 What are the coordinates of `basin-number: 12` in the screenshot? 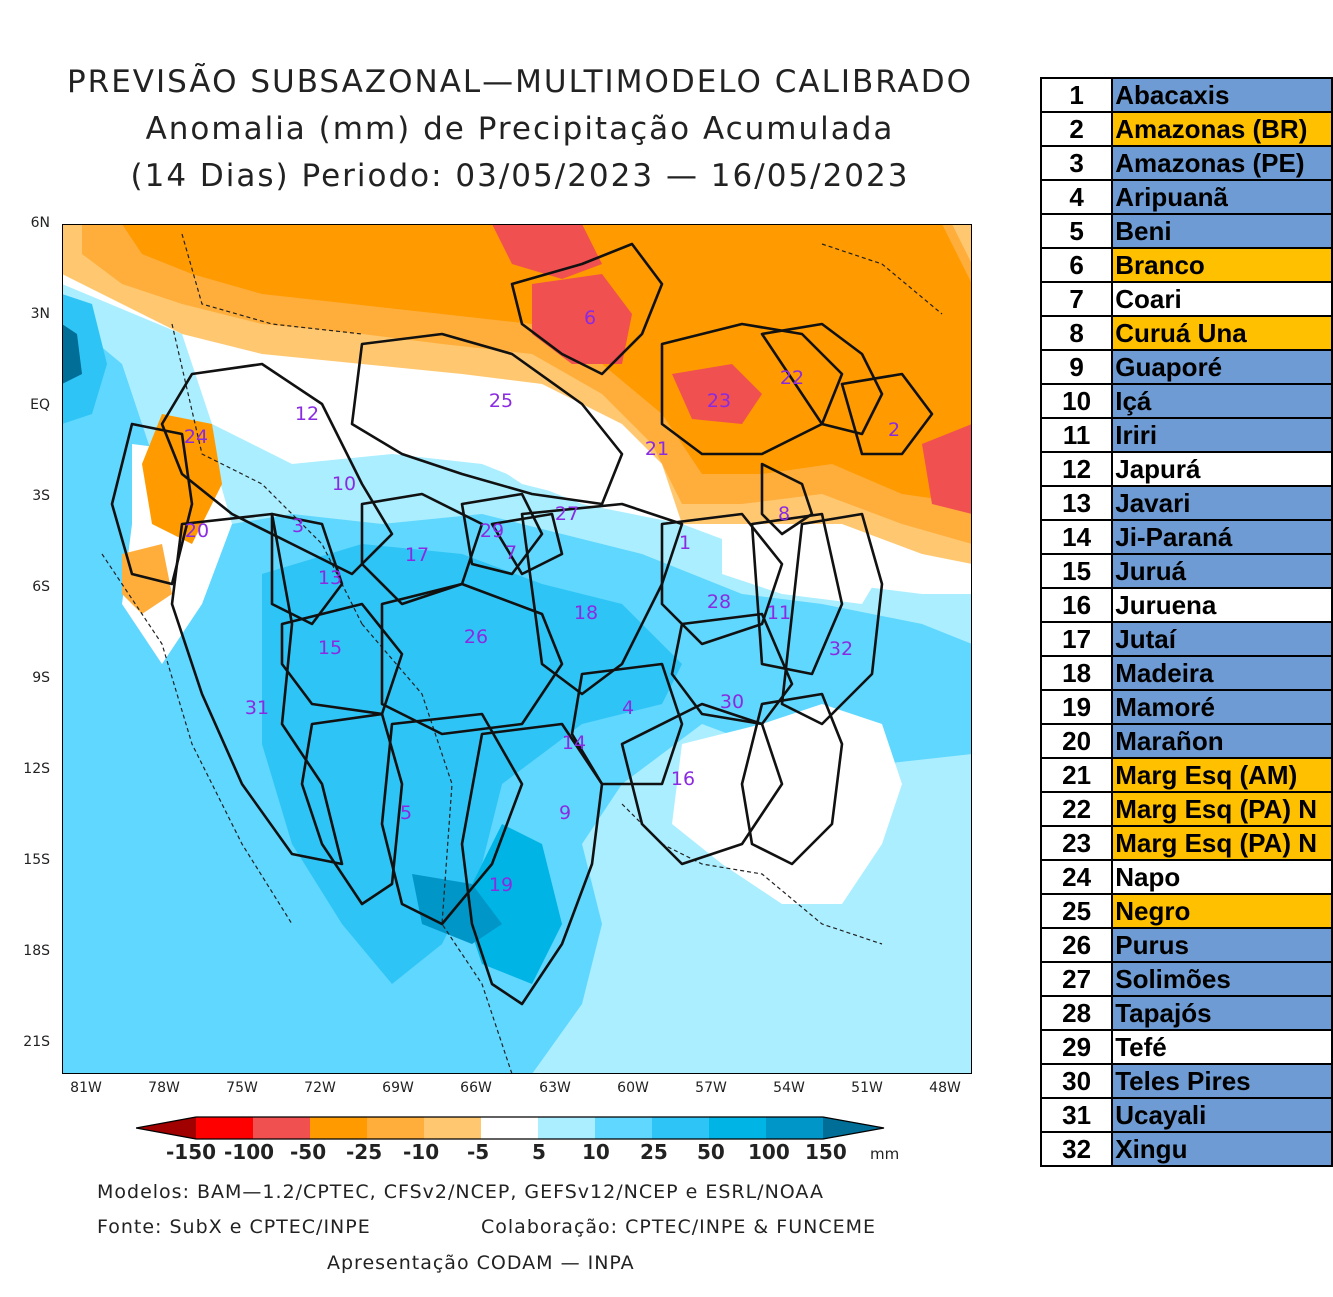 It's located at (1076, 469).